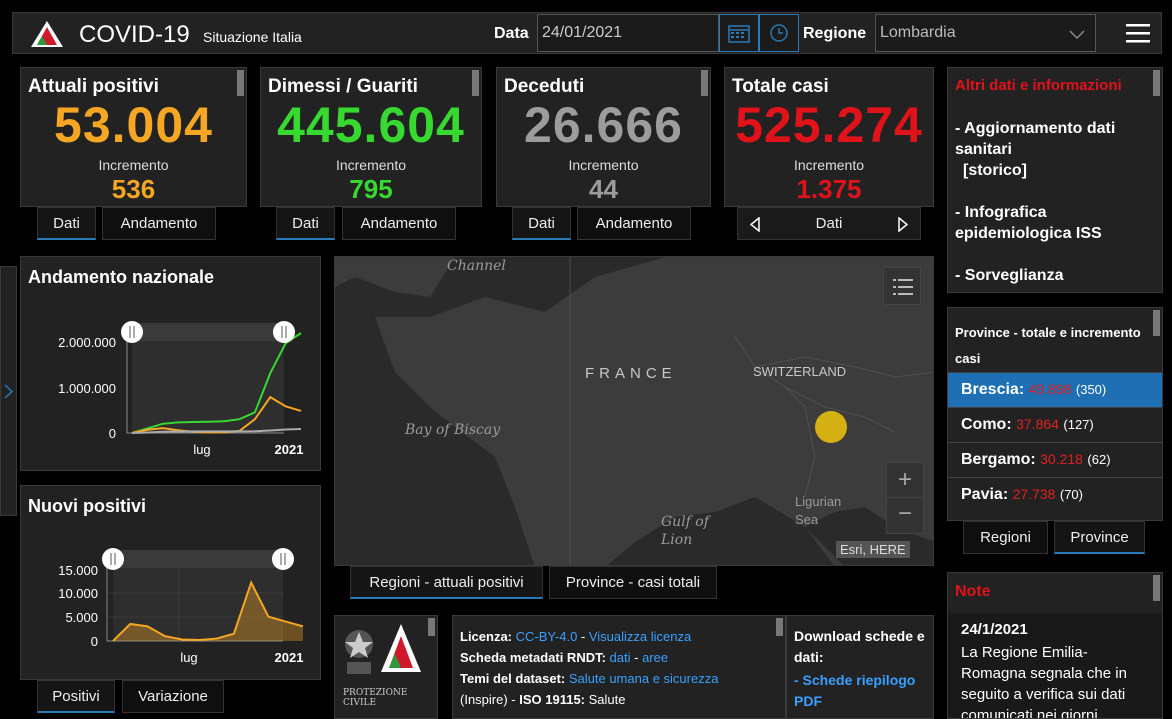 The width and height of the screenshot is (1172, 719). I want to click on aree-link: aree, so click(655, 657).